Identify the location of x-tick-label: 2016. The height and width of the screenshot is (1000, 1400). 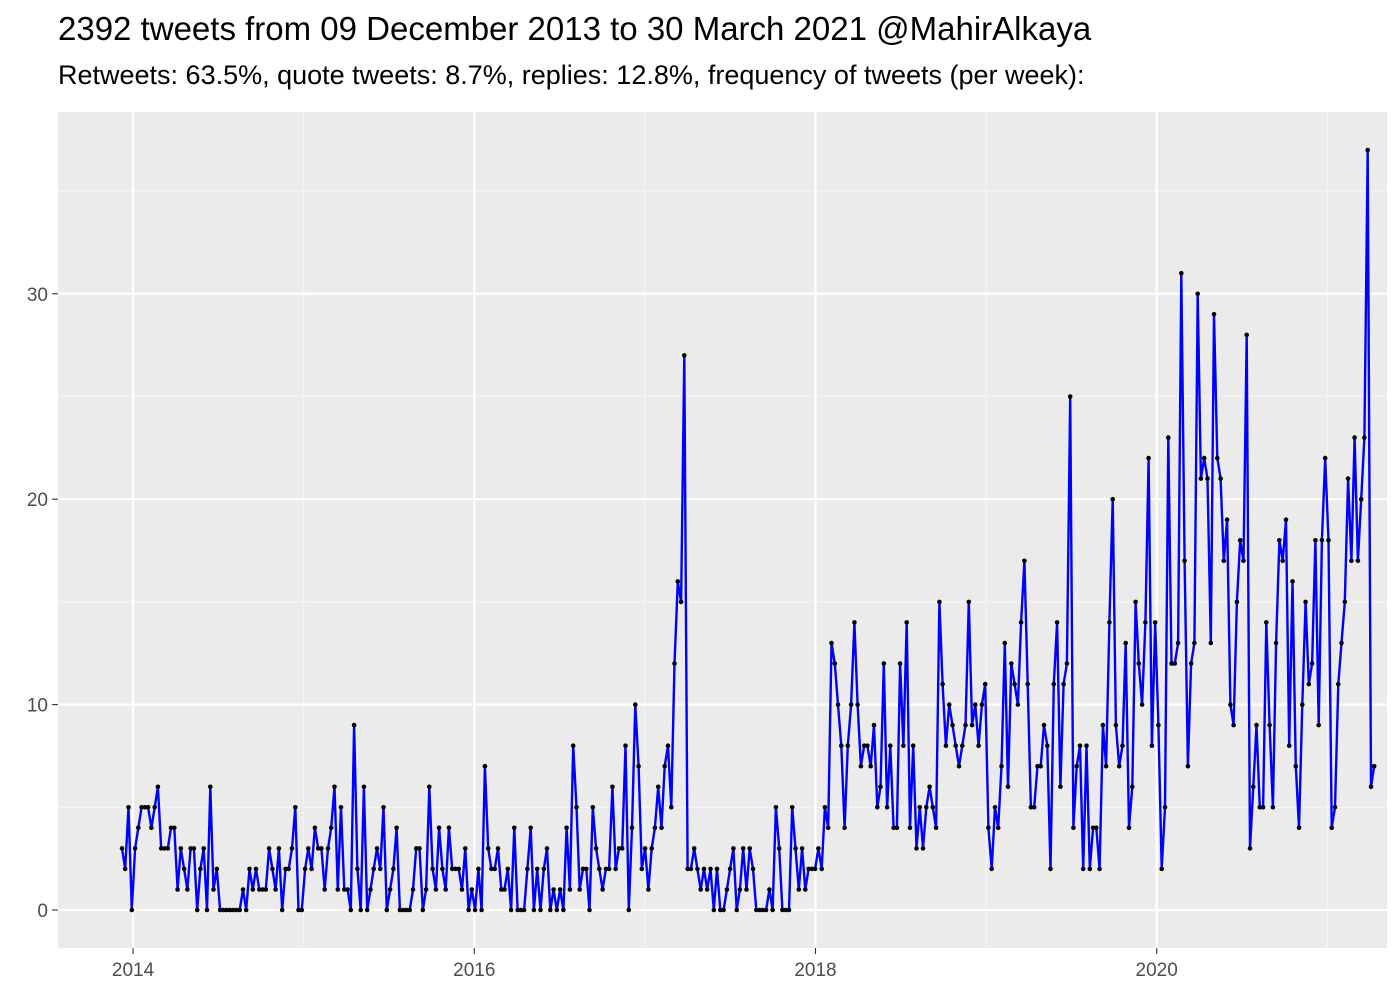
(474, 970).